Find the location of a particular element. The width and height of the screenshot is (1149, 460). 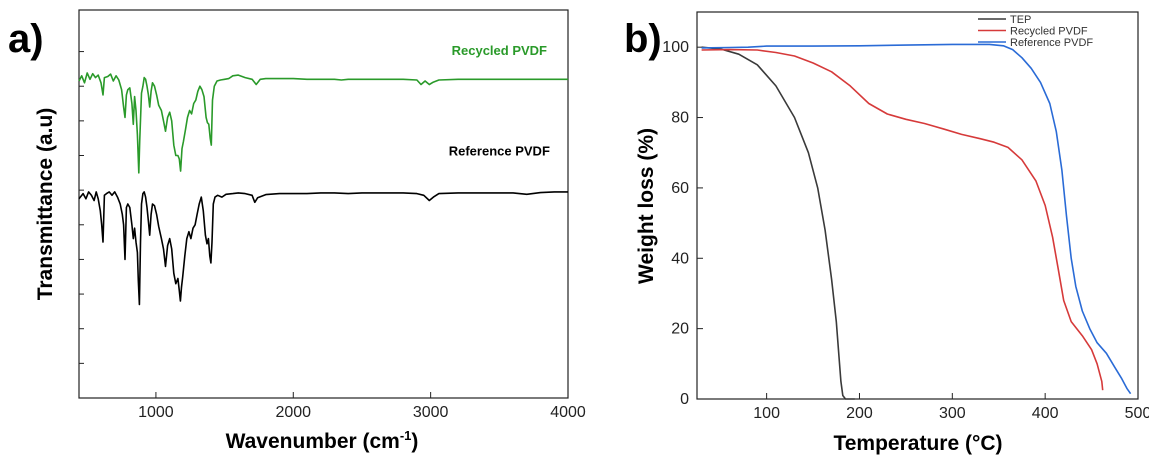

panel-b-legend-label: TEP is located at coordinates (1020, 20).